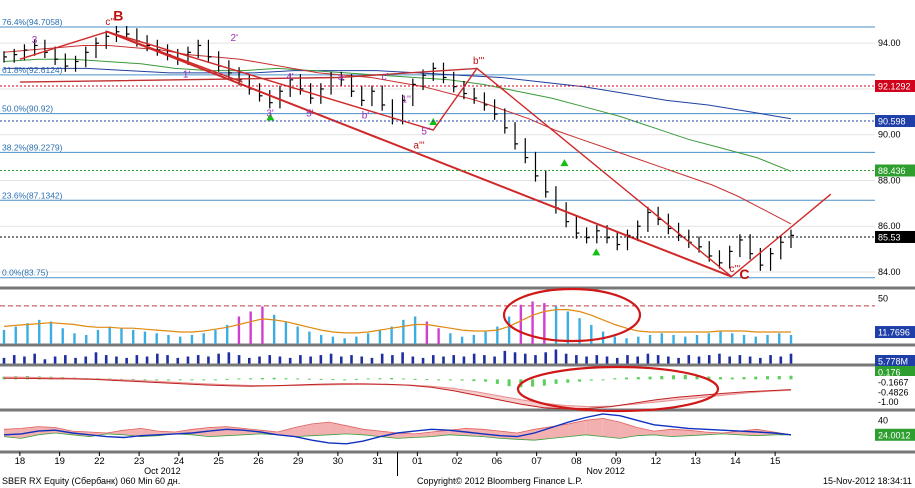  What do you see at coordinates (616, 461) in the screenshot?
I see `x-tick-label: 09` at bounding box center [616, 461].